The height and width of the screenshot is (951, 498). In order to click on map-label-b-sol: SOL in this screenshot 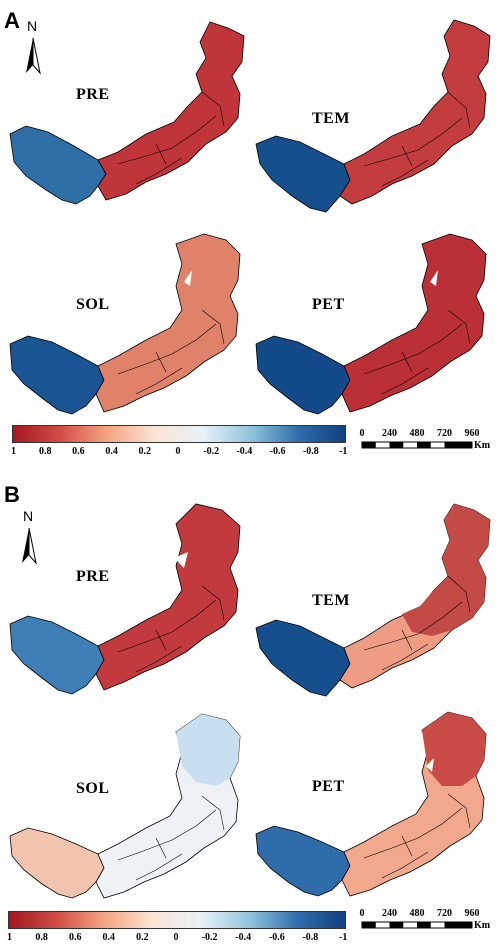, I will do `click(93, 788)`.